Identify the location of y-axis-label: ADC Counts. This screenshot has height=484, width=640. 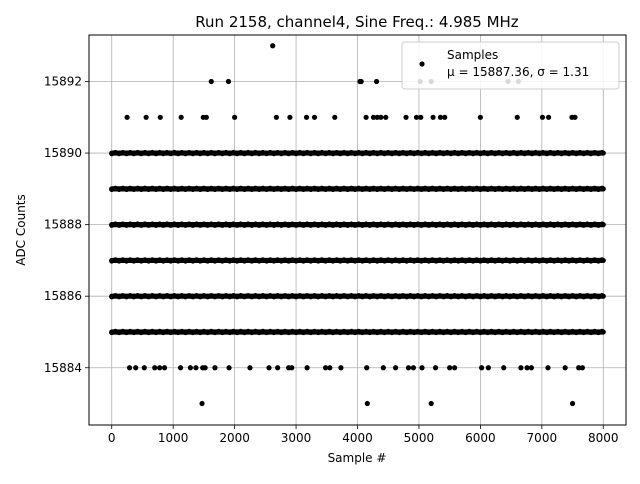
(21, 230).